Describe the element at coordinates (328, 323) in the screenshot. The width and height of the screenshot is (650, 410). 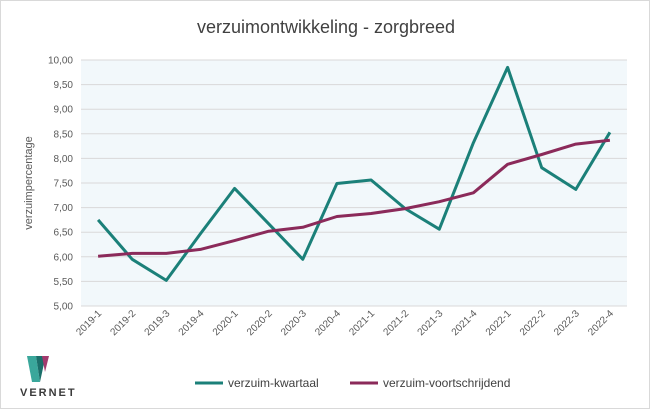
I see `x-tick-label: 2020-4` at that location.